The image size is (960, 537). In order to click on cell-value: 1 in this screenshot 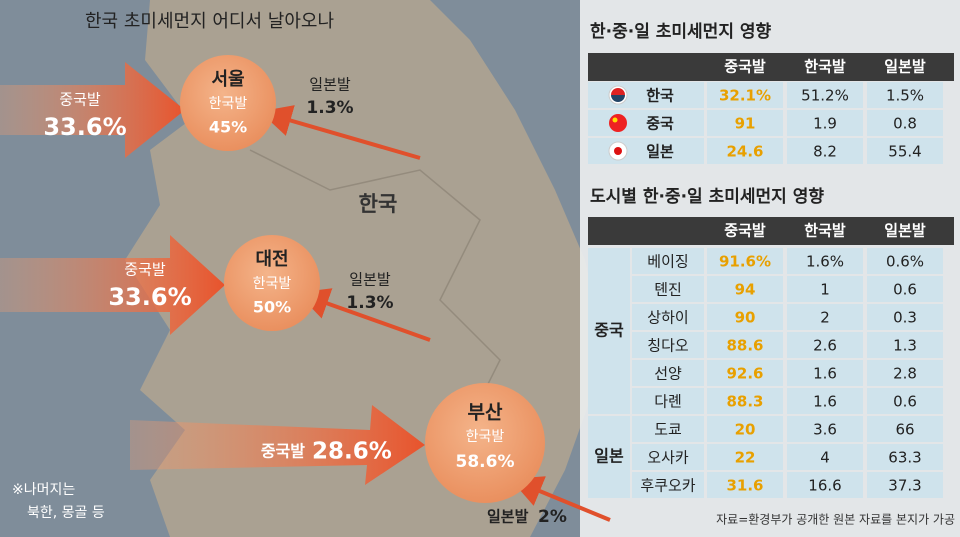, I will do `click(825, 290)`.